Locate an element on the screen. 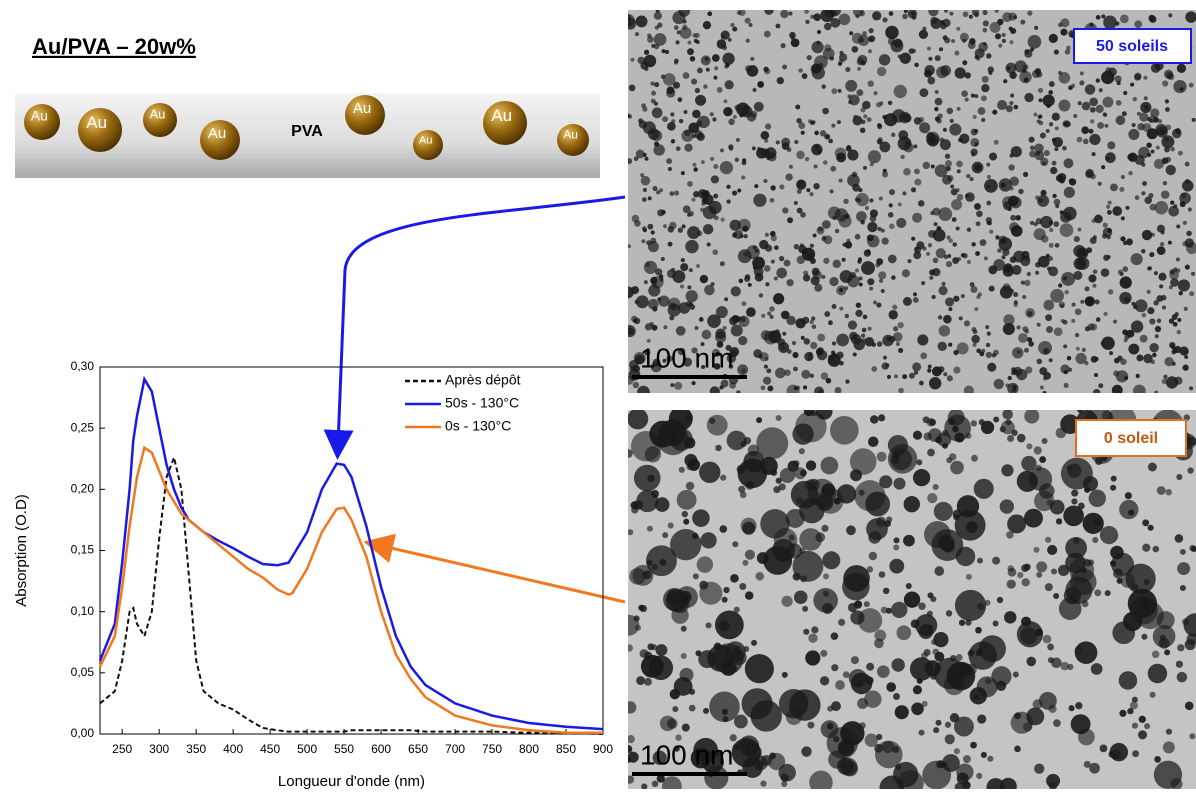  matrix-label: PVA is located at coordinates (307, 131).